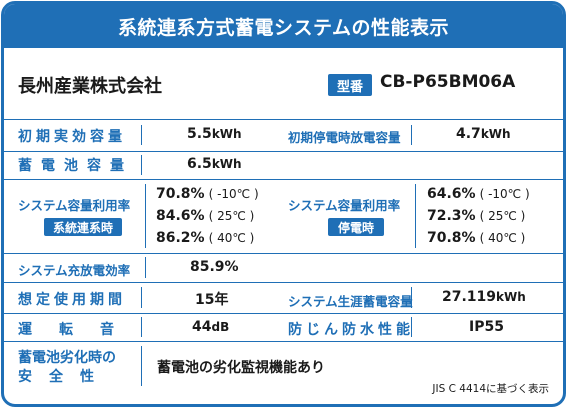  Describe the element at coordinates (64, 377) in the screenshot. I see `safety-label-line2: 安全性` at that location.